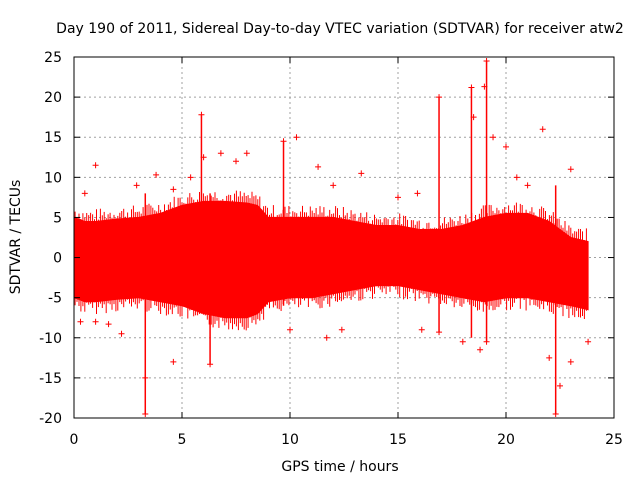 The image size is (640, 480). What do you see at coordinates (398, 440) in the screenshot?
I see `x-tick-label: 15` at bounding box center [398, 440].